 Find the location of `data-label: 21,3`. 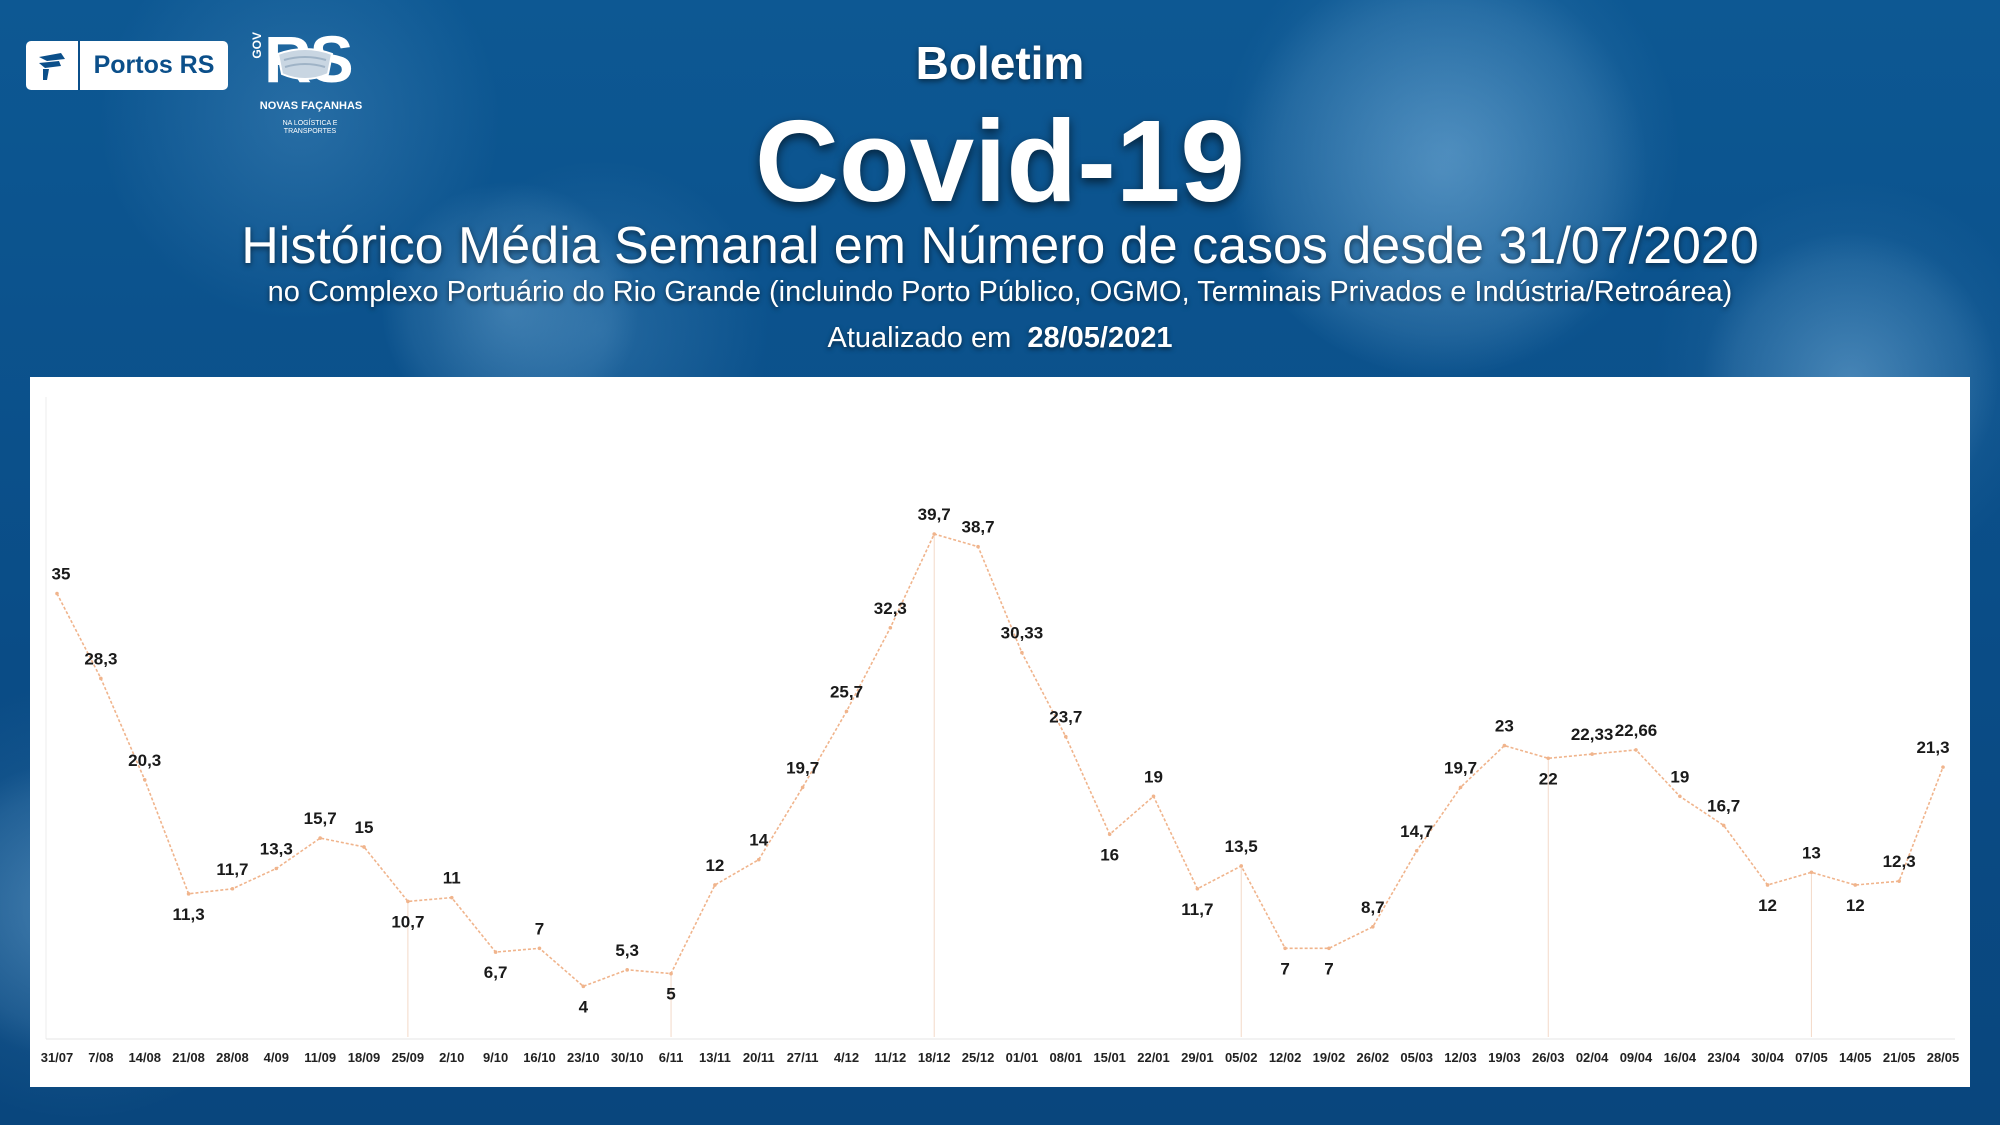

data-label: 21,3 is located at coordinates (1932, 747).